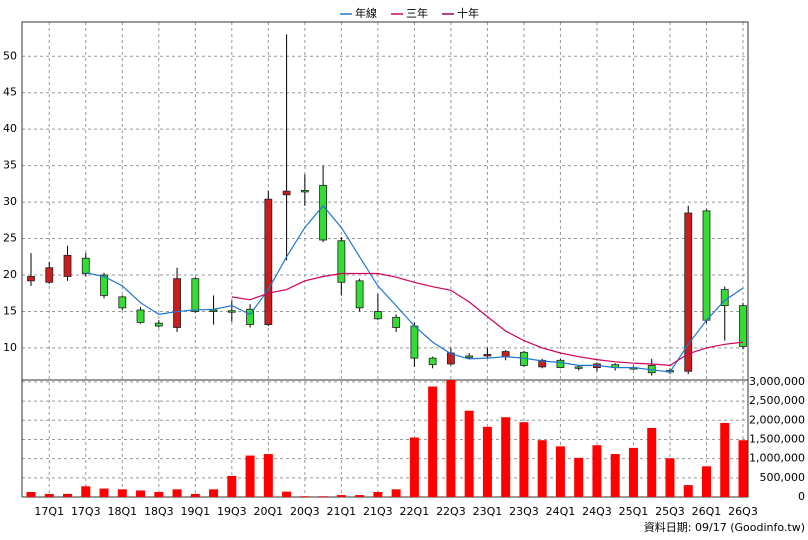  I want to click on x-tick-label: 22Q1, so click(415, 511).